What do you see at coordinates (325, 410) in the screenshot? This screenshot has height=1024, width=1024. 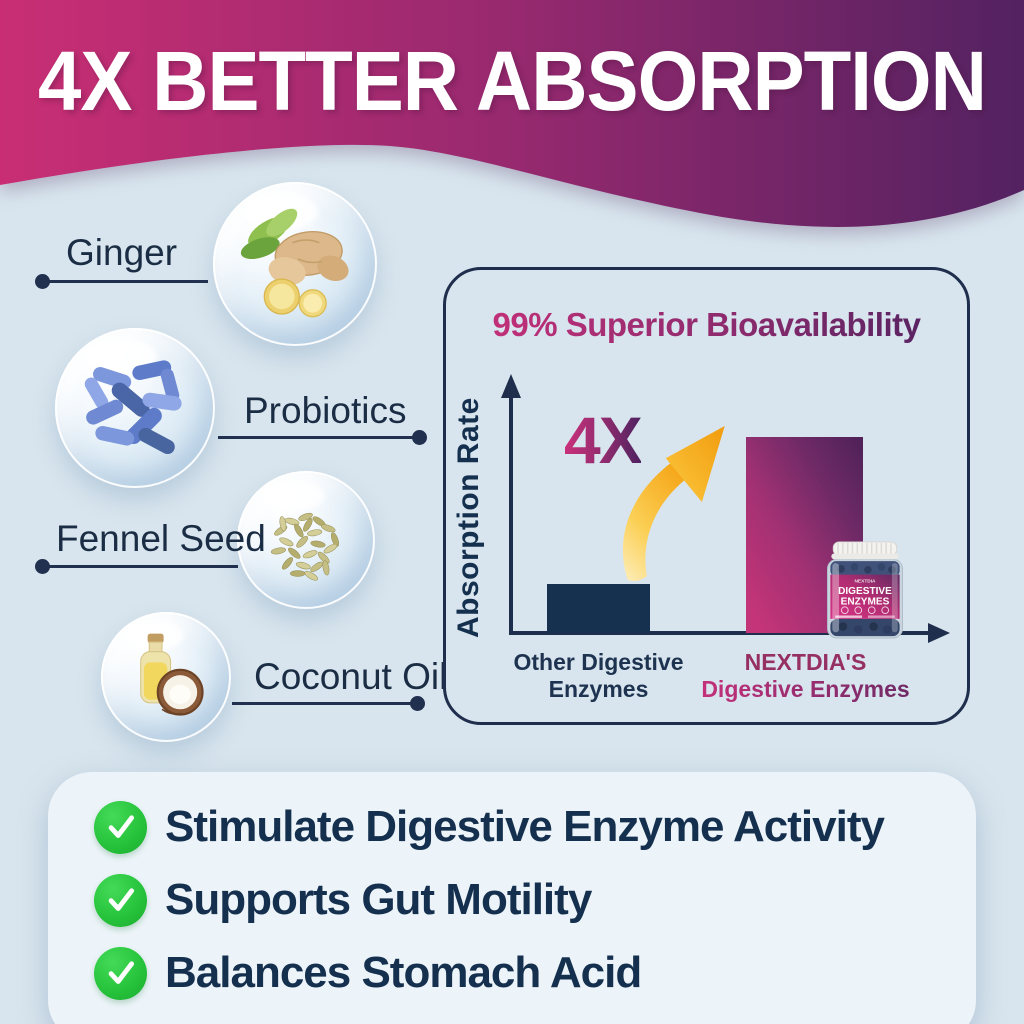 I see `ingredient-label-probiotics: Probiotics` at bounding box center [325, 410].